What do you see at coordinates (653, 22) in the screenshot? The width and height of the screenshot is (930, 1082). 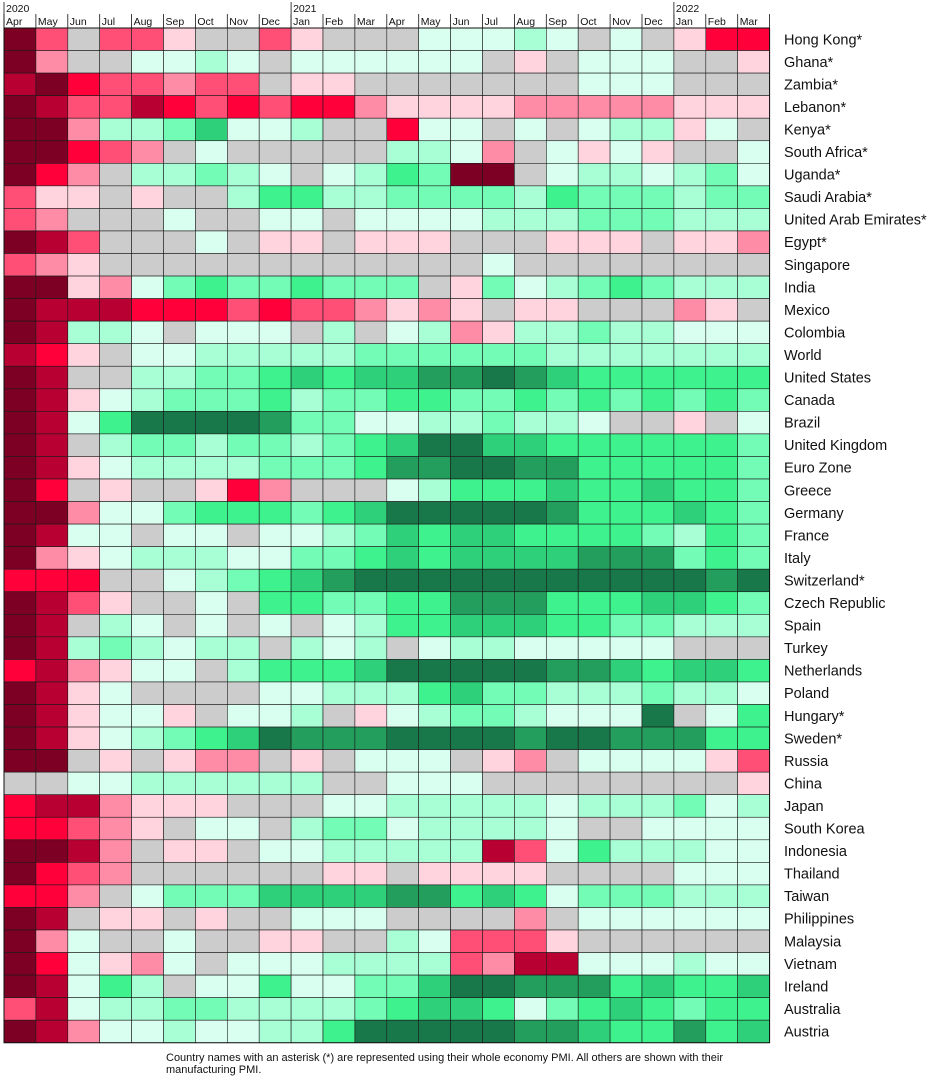 I see `month-label: Dec` at bounding box center [653, 22].